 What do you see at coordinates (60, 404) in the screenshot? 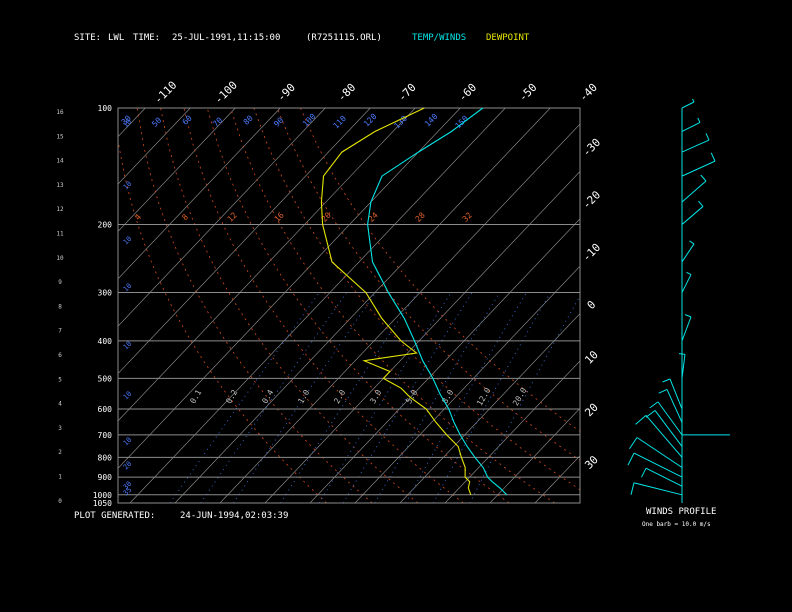
I see `height-tick-label: 4` at bounding box center [60, 404].